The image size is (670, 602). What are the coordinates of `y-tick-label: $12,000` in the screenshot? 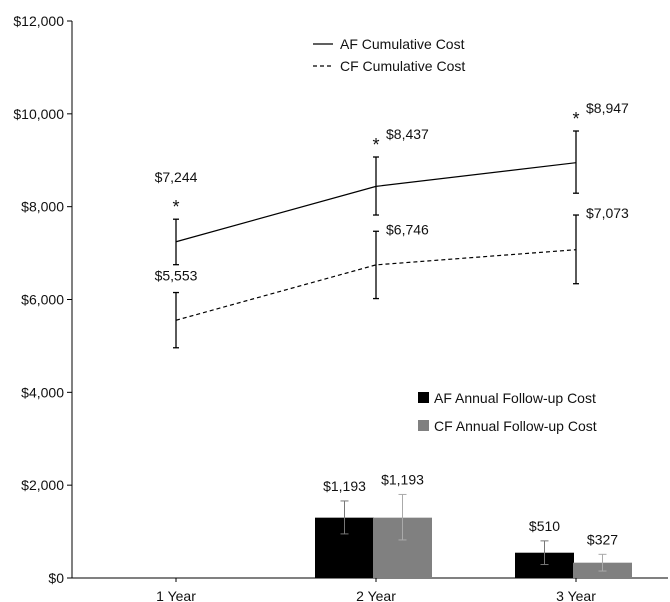 It's located at (38, 21).